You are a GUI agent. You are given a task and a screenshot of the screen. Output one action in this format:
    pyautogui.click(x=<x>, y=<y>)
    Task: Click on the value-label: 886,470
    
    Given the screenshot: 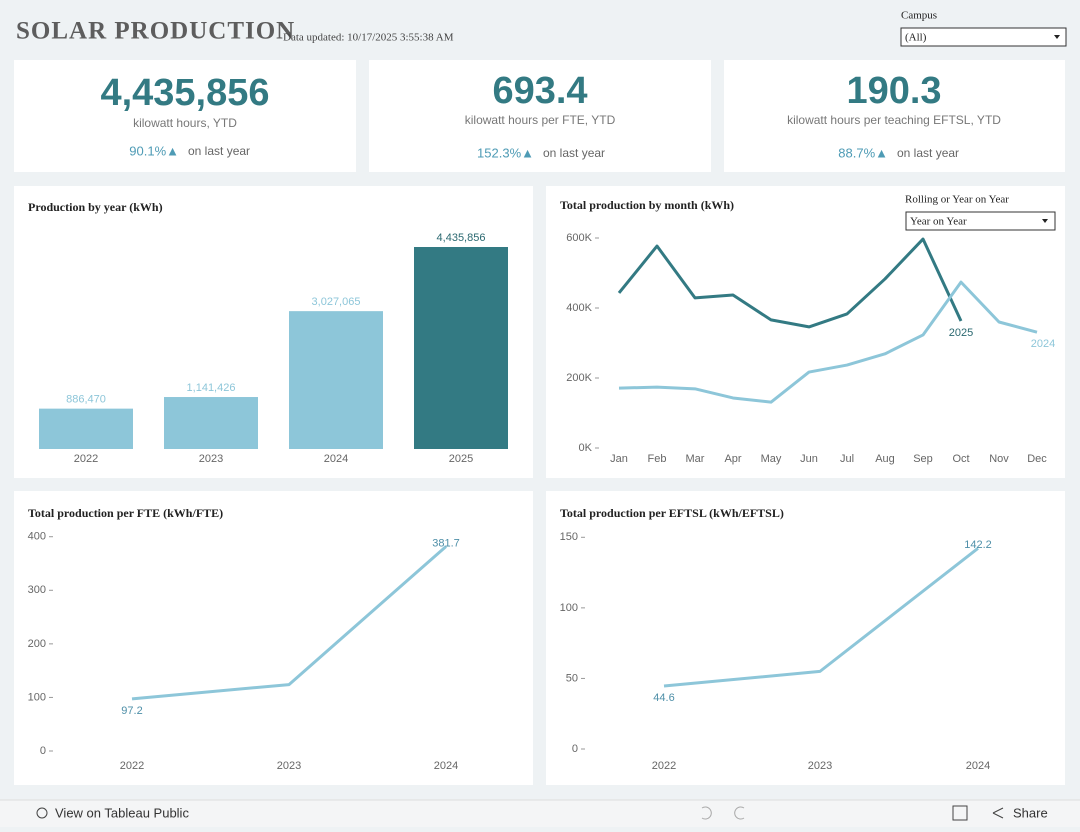 What is the action you would take?
    pyautogui.click(x=86, y=400)
    